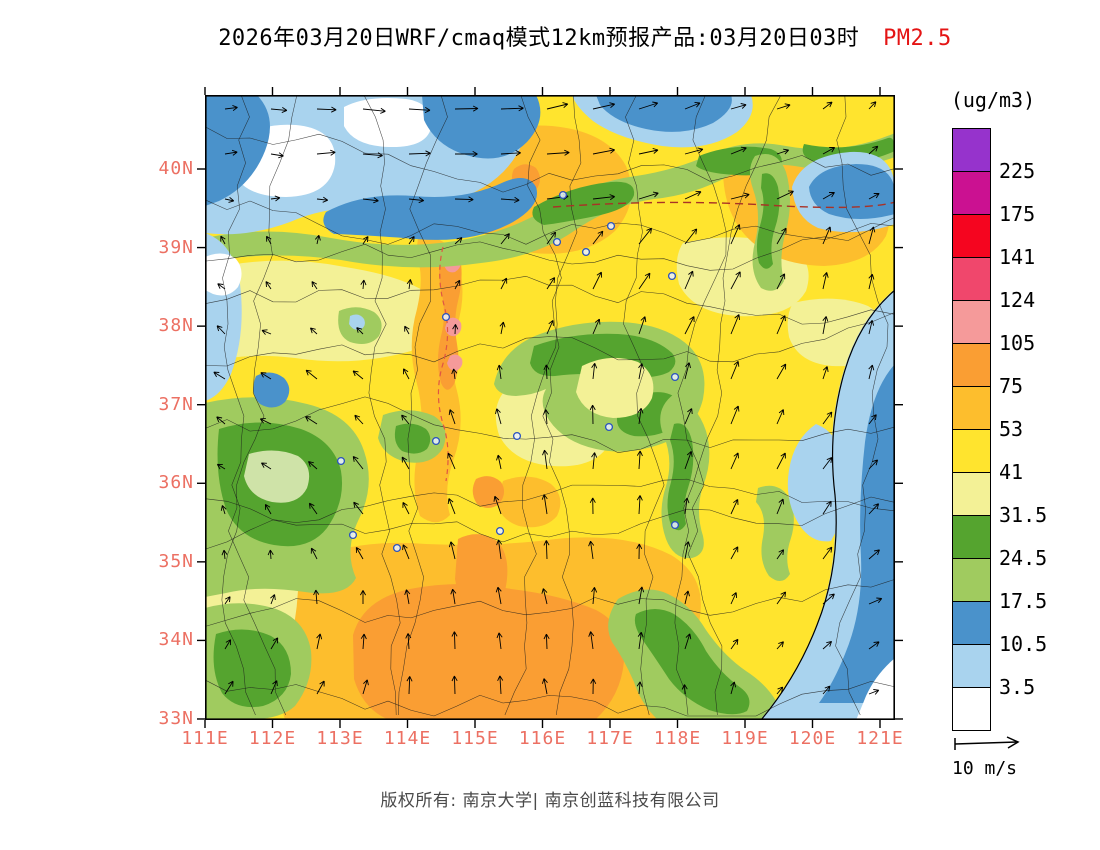  Describe the element at coordinates (176, 326) in the screenshot. I see `lat-tick-label: 38N` at that location.